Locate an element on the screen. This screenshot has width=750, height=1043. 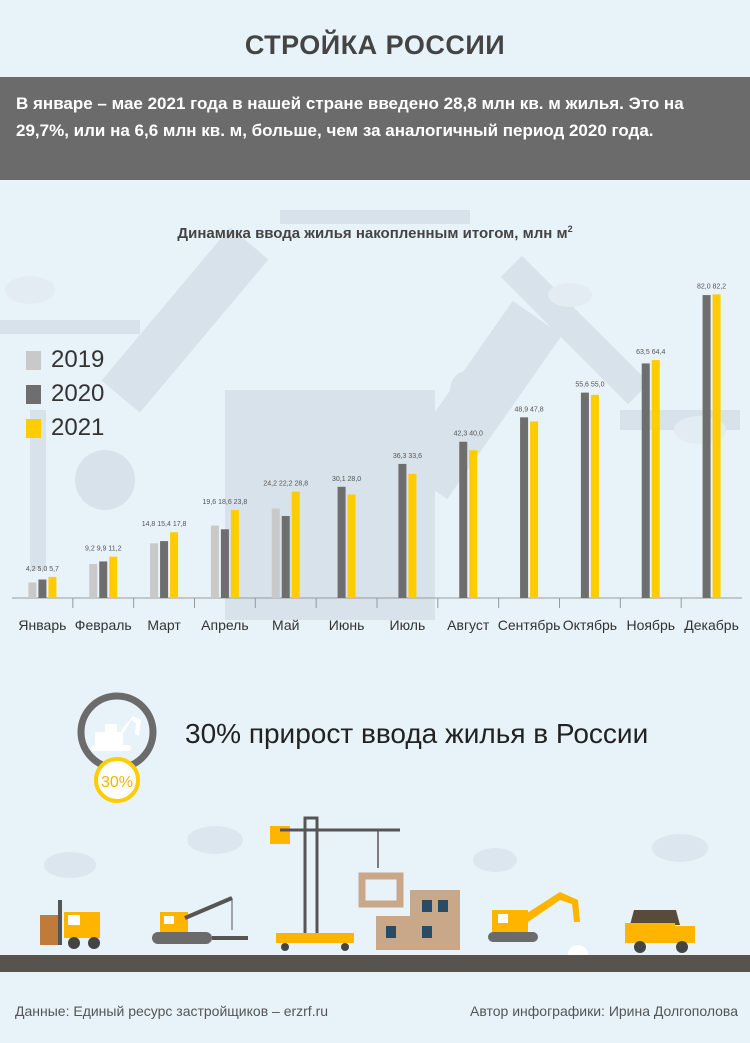
dump-truck-icon is located at coordinates (660, 931).